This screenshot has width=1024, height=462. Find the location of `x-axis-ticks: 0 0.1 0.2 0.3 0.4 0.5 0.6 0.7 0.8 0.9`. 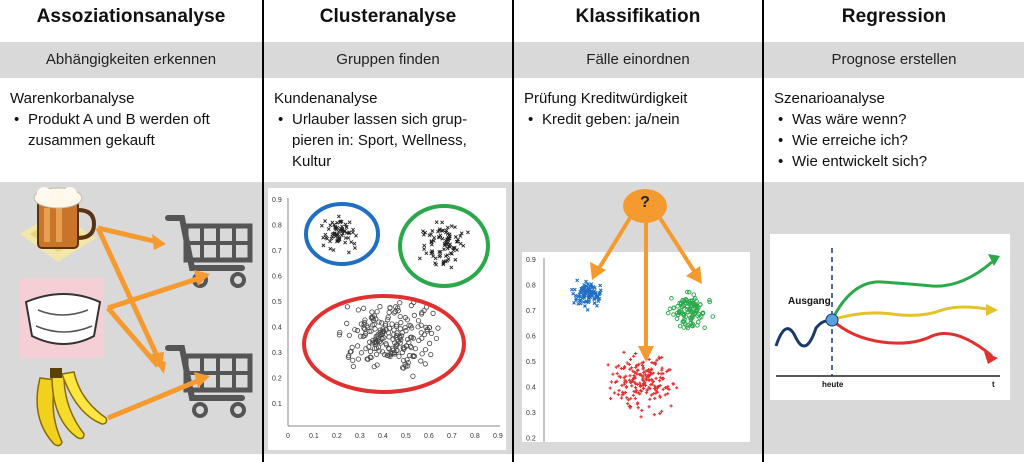

x-axis-ticks: 0 0.1 0.2 0.3 0.4 0.5 0.6 0.7 0.8 0.9 is located at coordinates (394, 436).